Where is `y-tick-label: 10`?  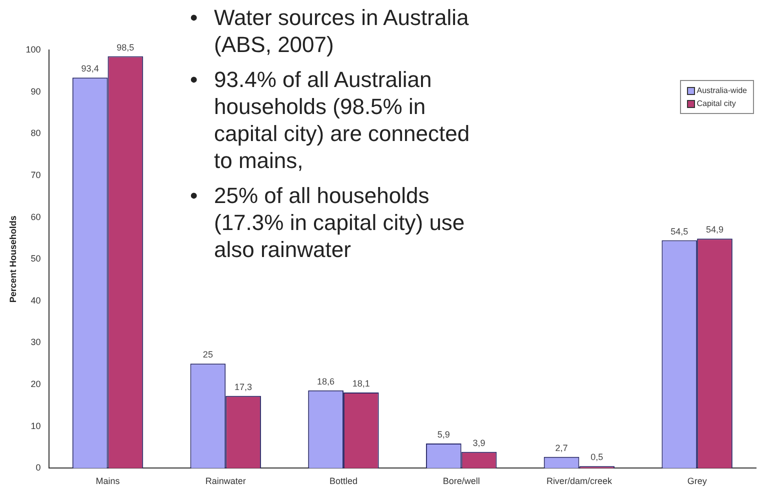
y-tick-label: 10 is located at coordinates (35, 425).